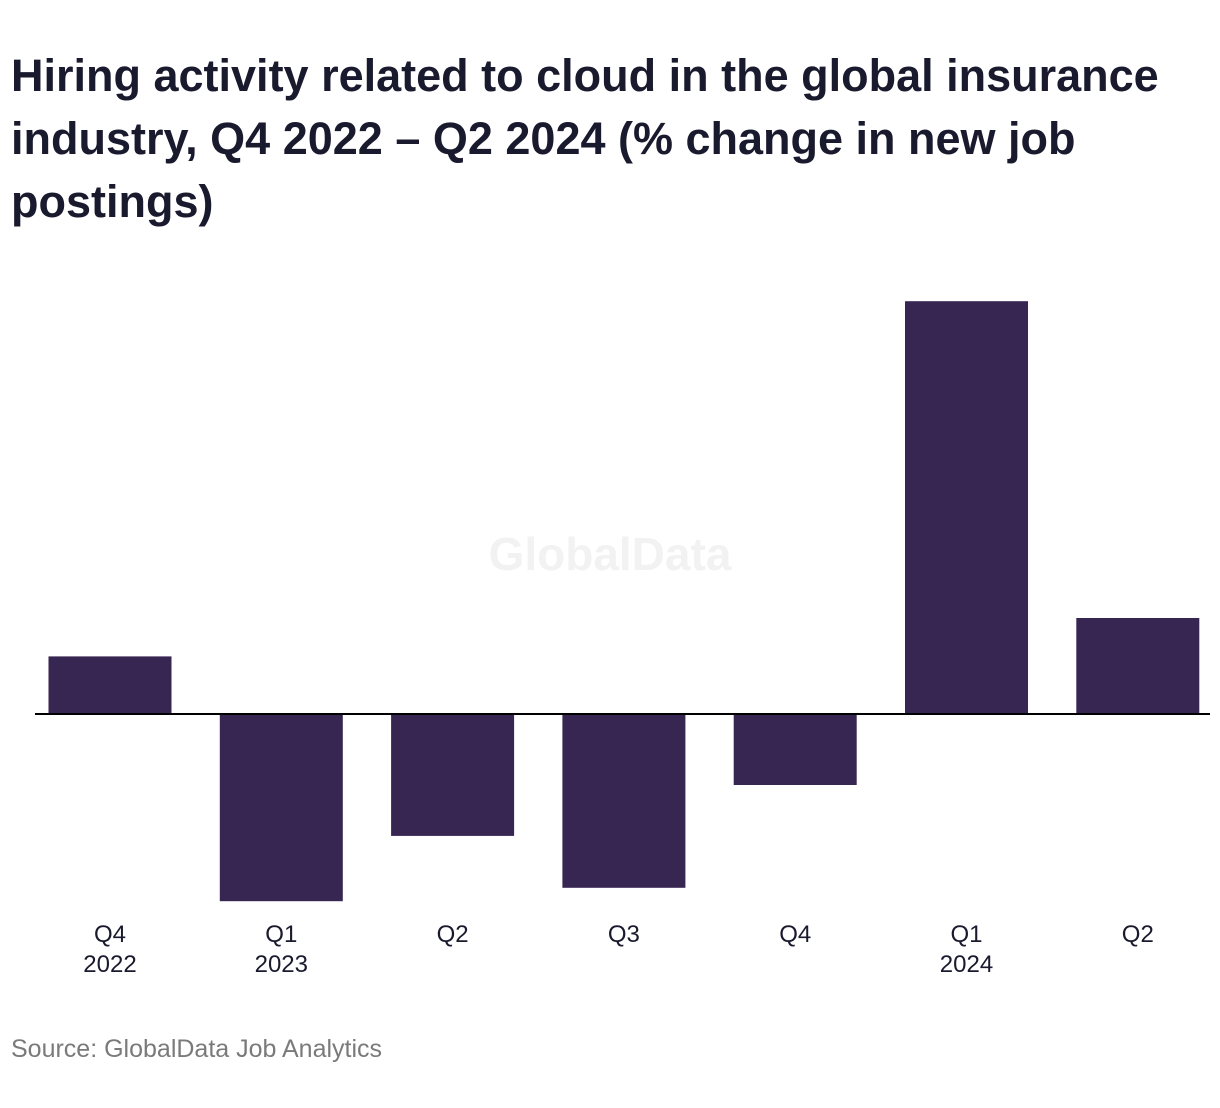 This screenshot has height=1108, width=1220. What do you see at coordinates (966, 964) in the screenshot?
I see `x-tick-year-5: 2024` at bounding box center [966, 964].